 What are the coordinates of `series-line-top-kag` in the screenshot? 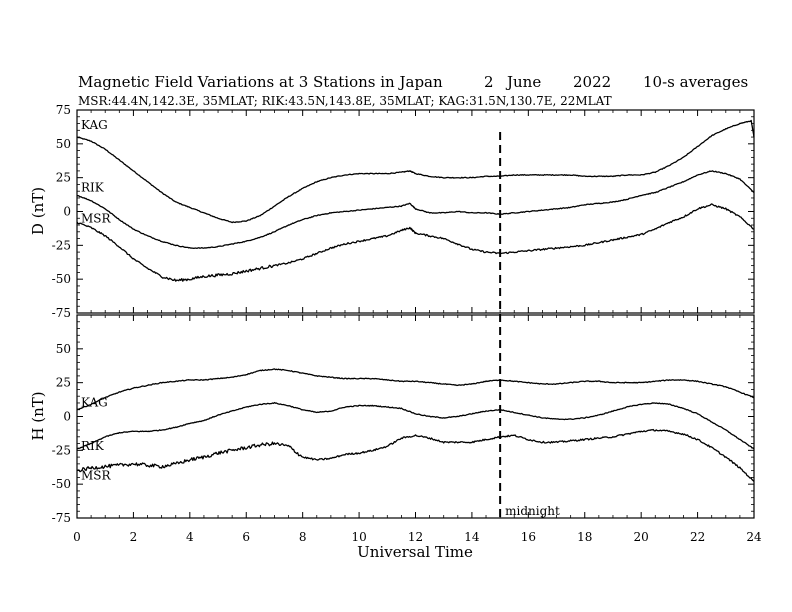 It's located at (415, 171).